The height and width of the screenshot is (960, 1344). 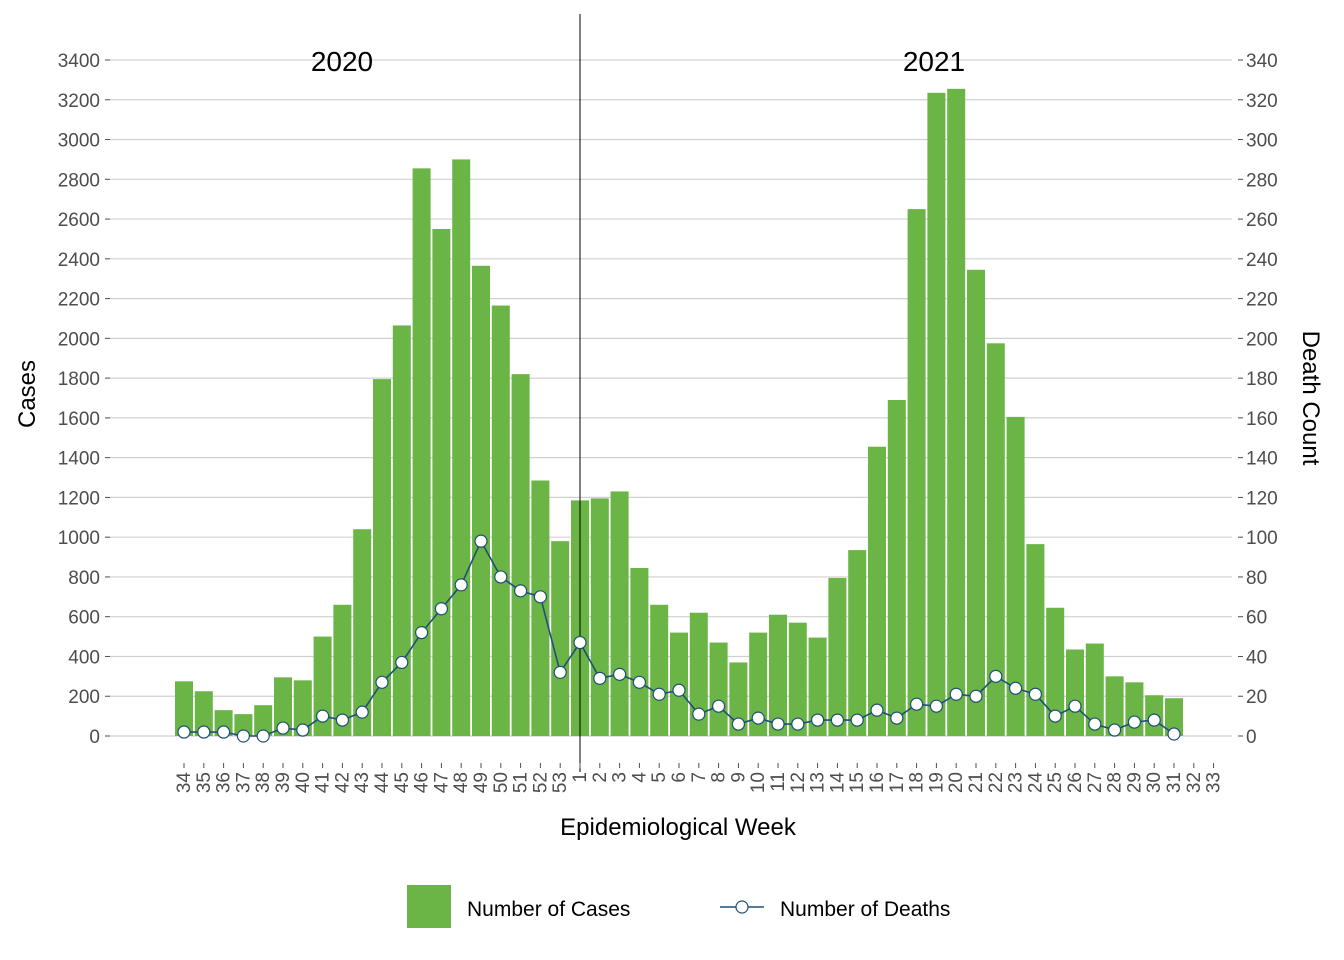 I want to click on x-tick-label: 23, so click(x=1016, y=782).